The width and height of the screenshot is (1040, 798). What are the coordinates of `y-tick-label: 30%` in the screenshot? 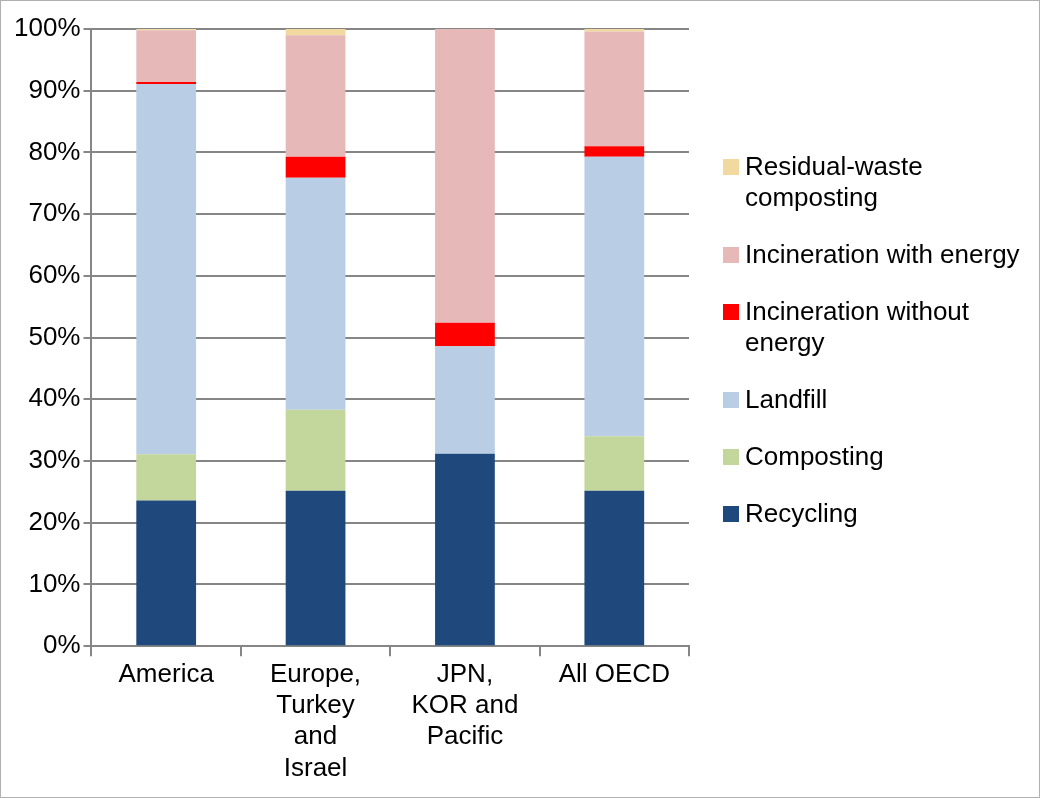 It's located at (54, 459).